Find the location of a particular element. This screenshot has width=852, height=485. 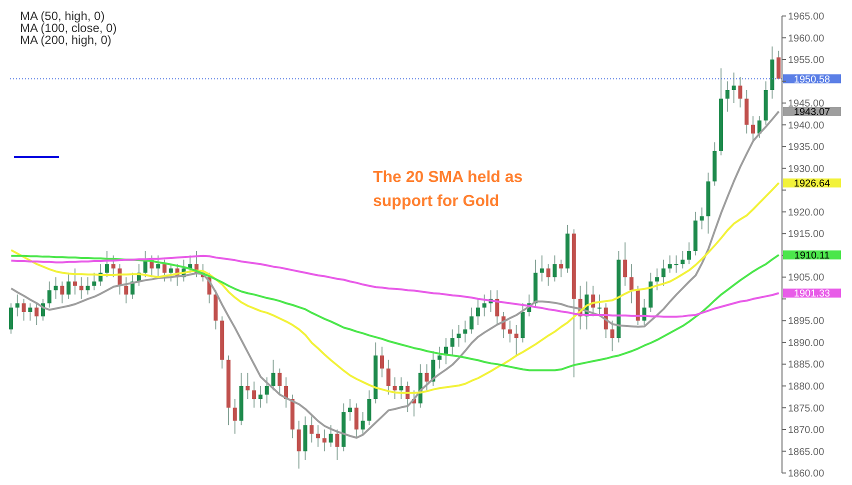

y-tick-label: 1880.00 is located at coordinates (806, 387).